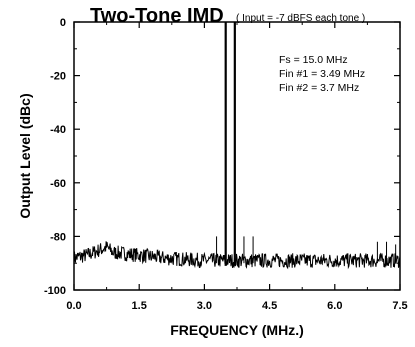 The image size is (415, 347). I want to click on chart-subtitle: ( Input = -7 dBFS each tone ), so click(300, 18).